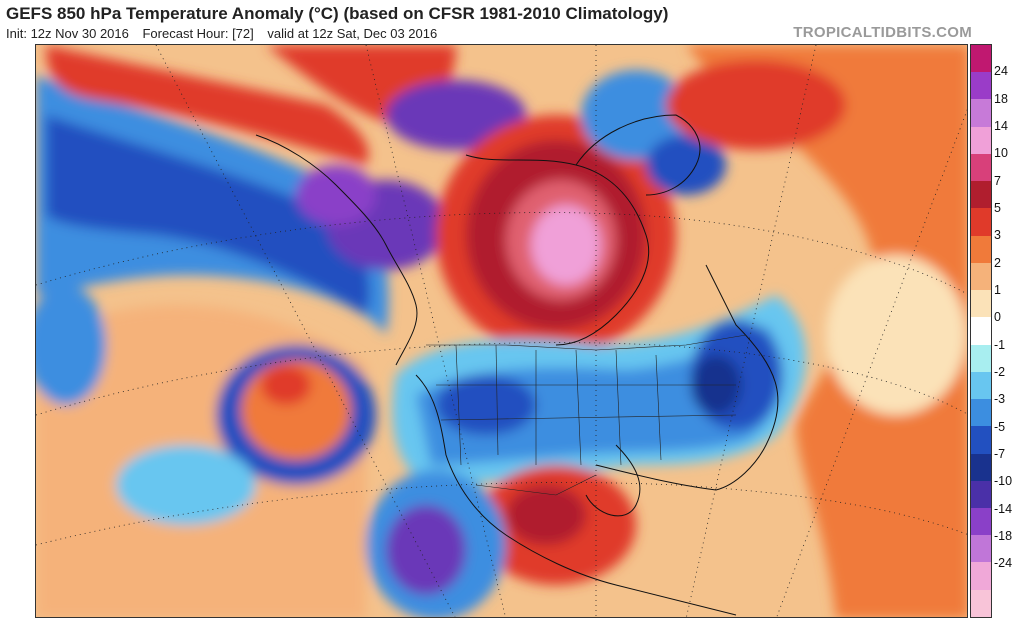 The width and height of the screenshot is (1024, 638). What do you see at coordinates (1000, 454) in the screenshot?
I see `colorbar-tick-label: -7` at bounding box center [1000, 454].